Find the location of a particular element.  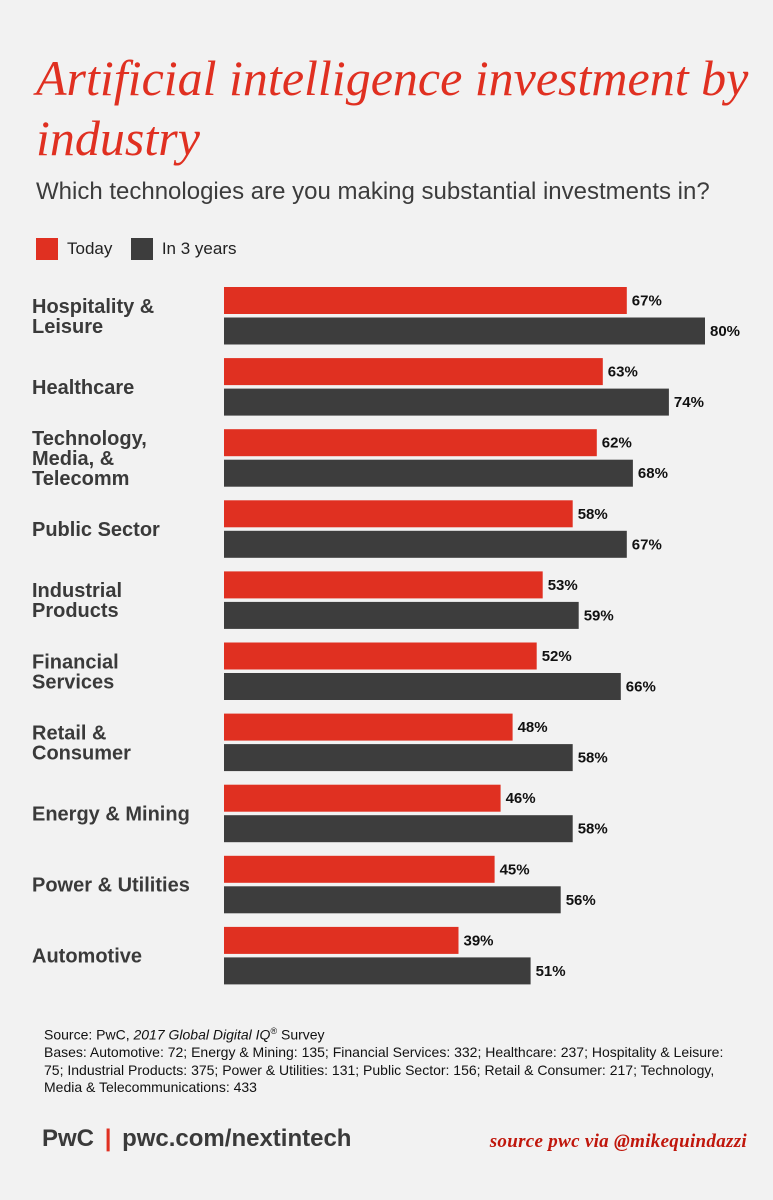

category-label-line: Telecomm is located at coordinates (80, 479).